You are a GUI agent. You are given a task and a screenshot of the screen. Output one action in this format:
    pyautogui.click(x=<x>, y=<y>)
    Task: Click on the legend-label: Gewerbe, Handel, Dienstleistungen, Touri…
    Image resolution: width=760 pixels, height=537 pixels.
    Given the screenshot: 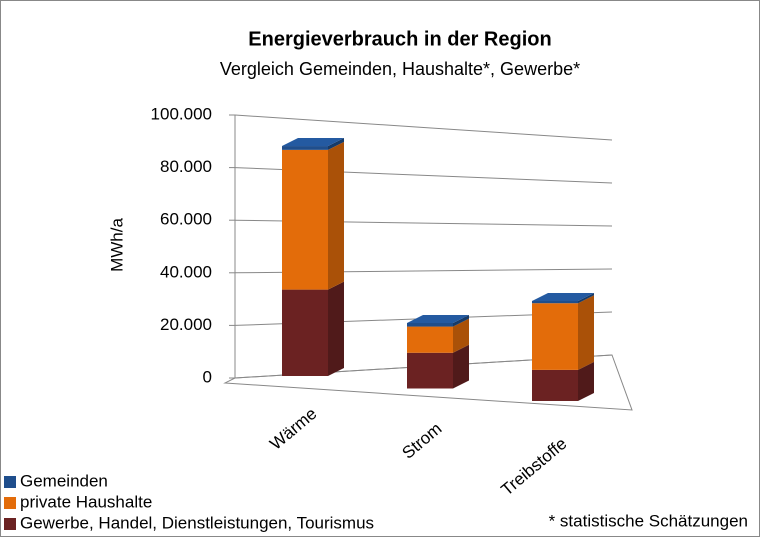 What is the action you would take?
    pyautogui.click(x=197, y=522)
    